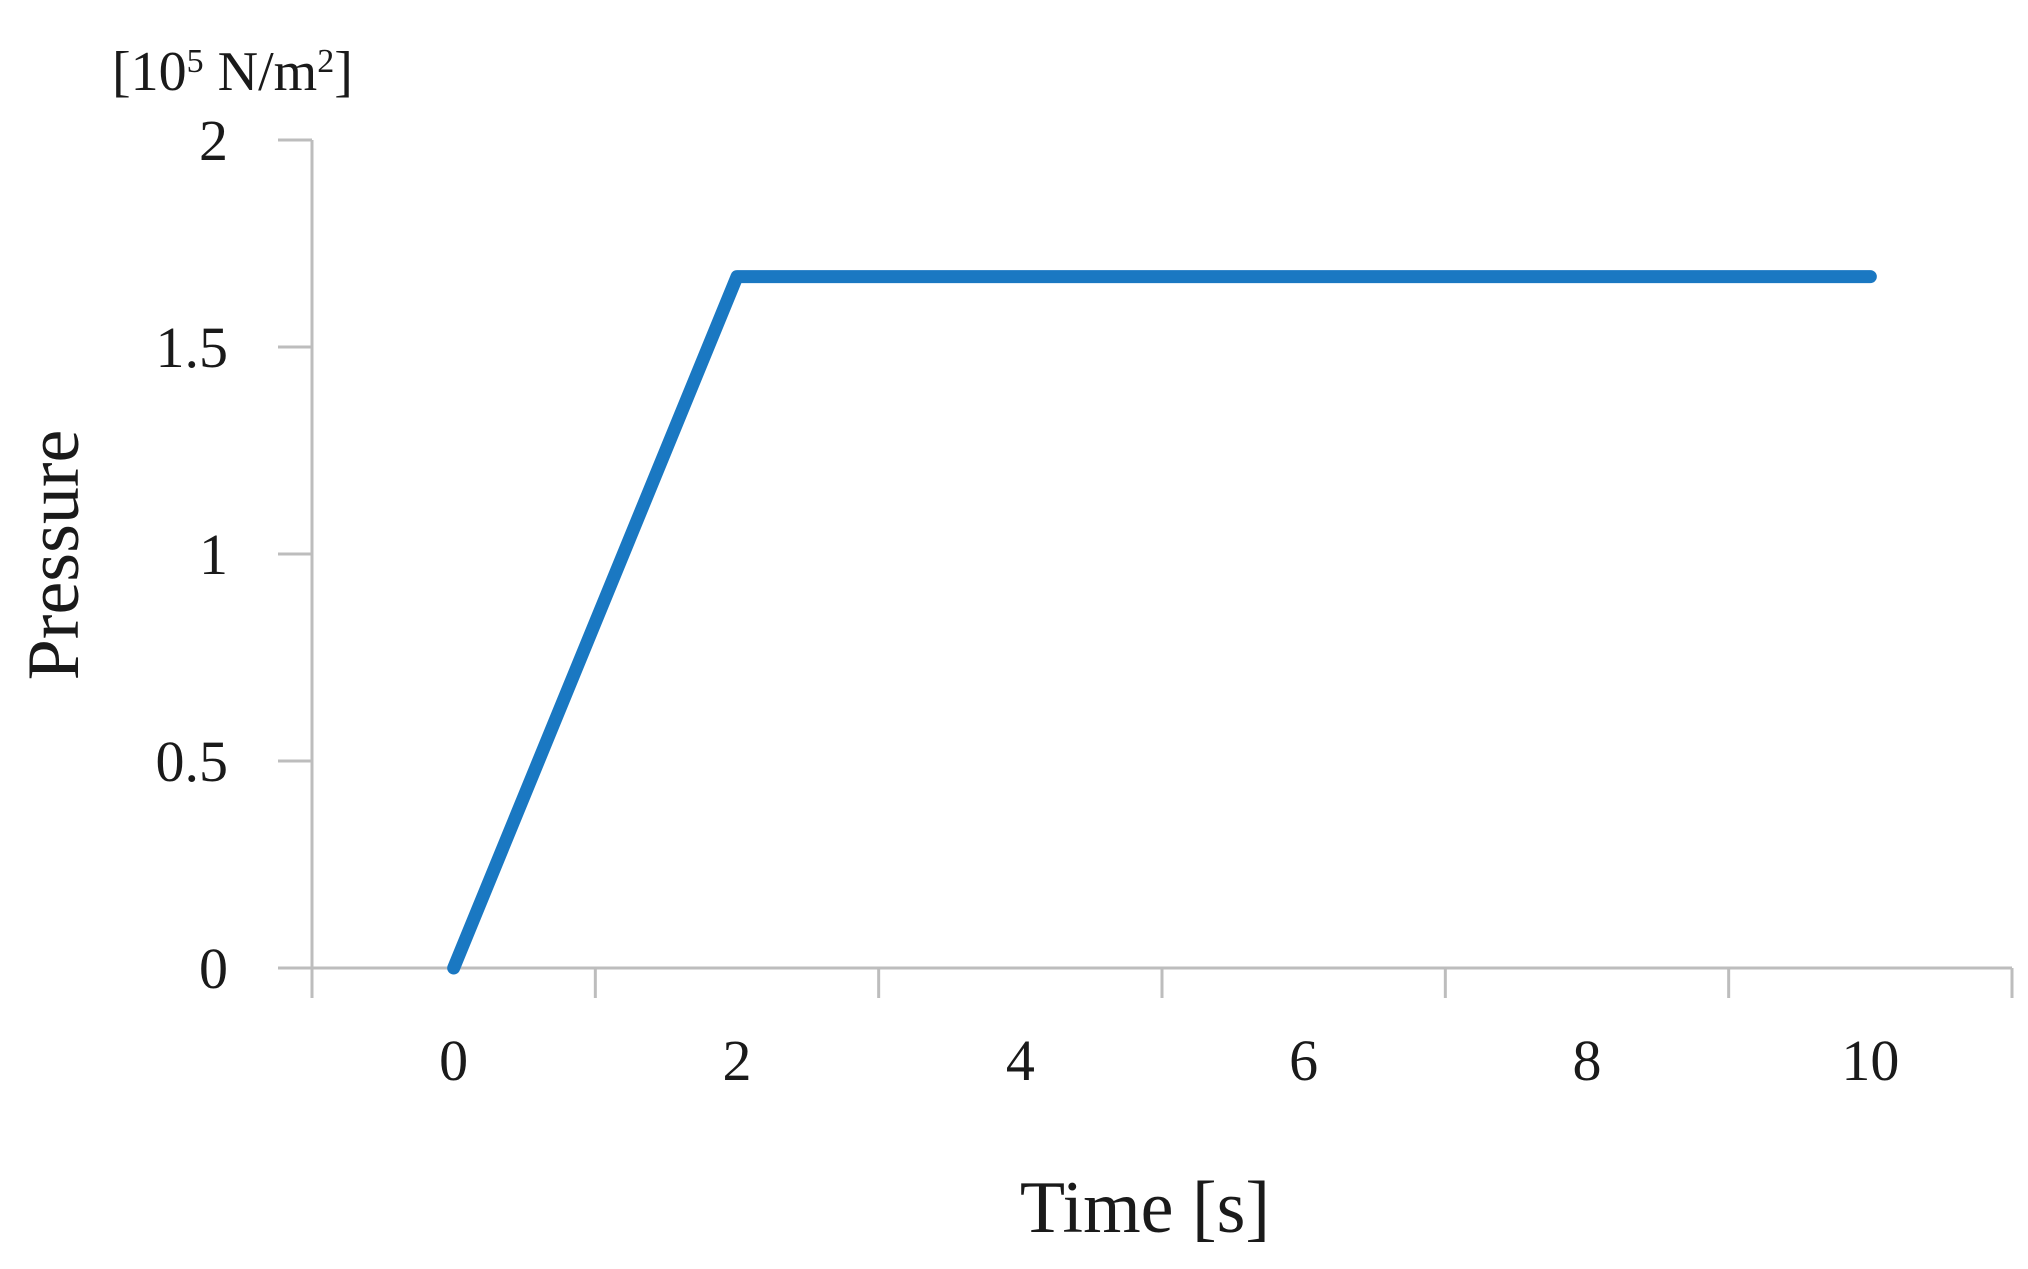  Describe the element at coordinates (234, 554) in the screenshot. I see `y-axis-ticks: 0 0.5 1 1.5 2` at that location.